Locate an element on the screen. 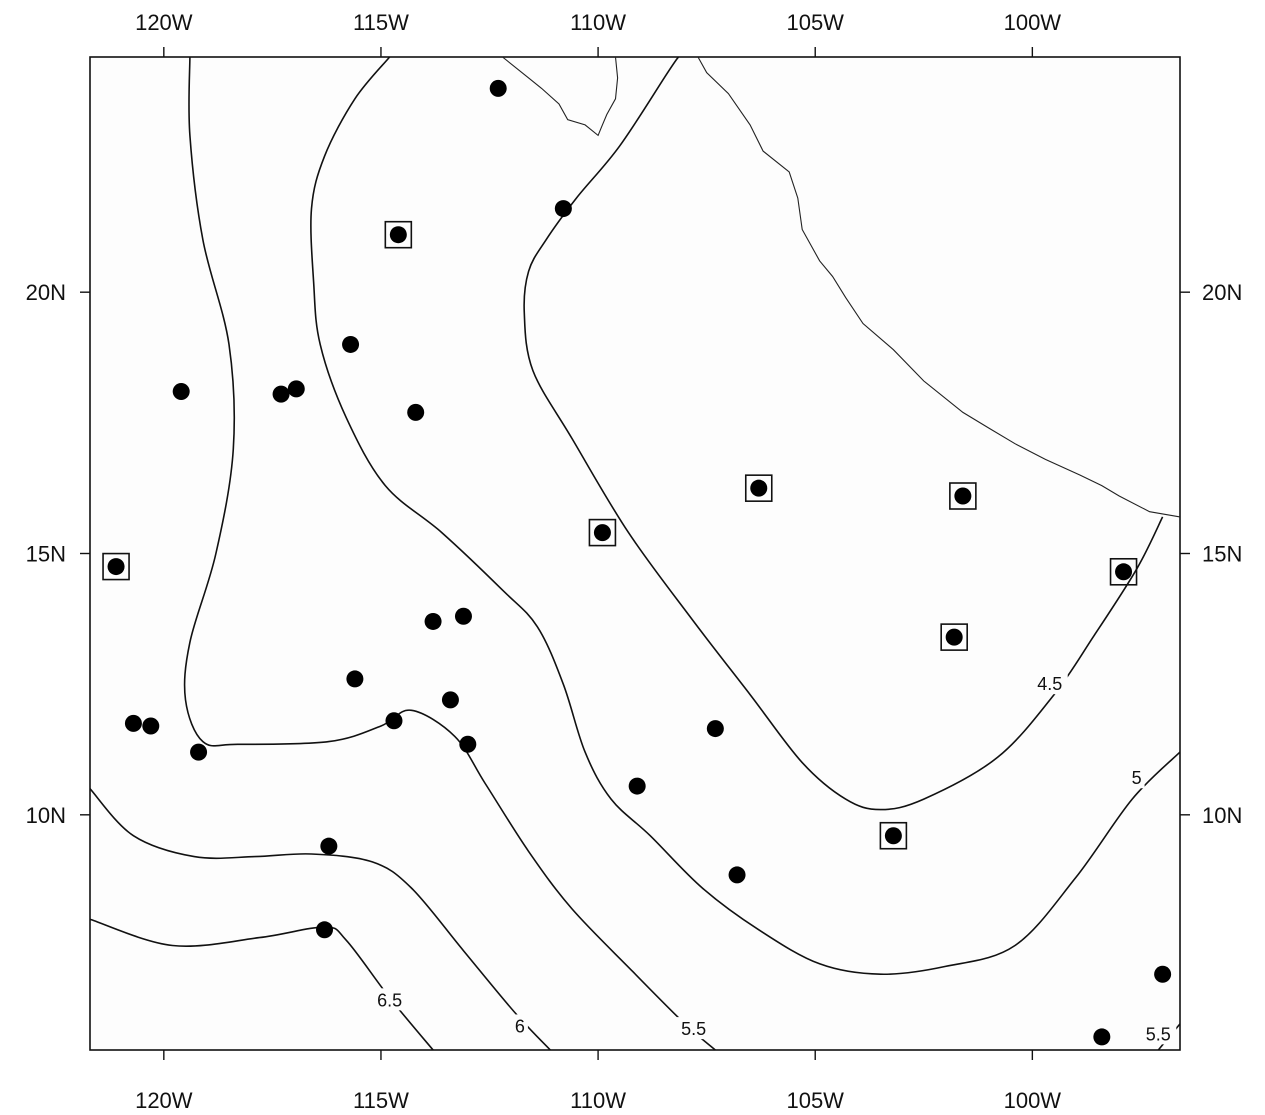 The image size is (1265, 1115). contour-label: 5 is located at coordinates (1137, 778).